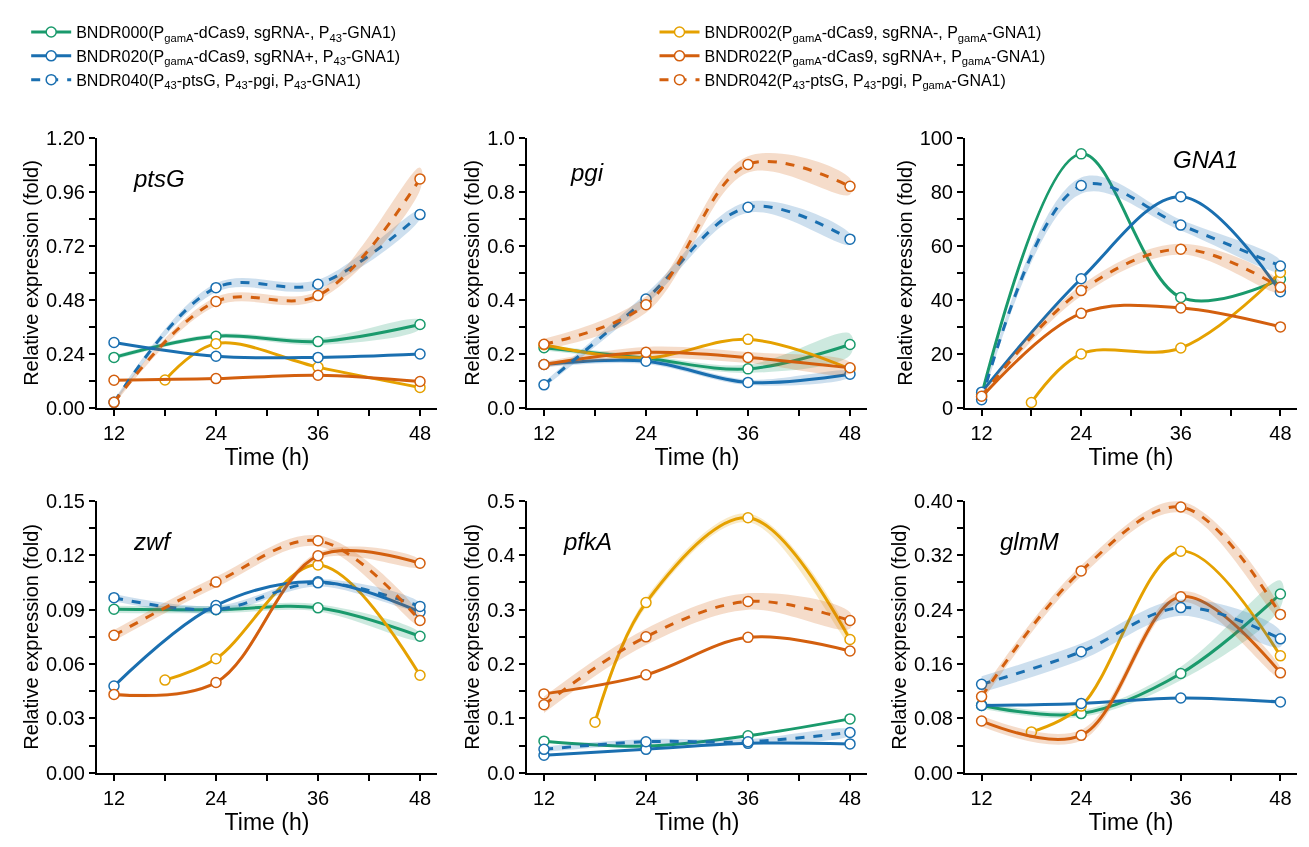 The width and height of the screenshot is (1309, 847). What do you see at coordinates (65, 718) in the screenshot?
I see `y-tick-label: 0.03` at bounding box center [65, 718].